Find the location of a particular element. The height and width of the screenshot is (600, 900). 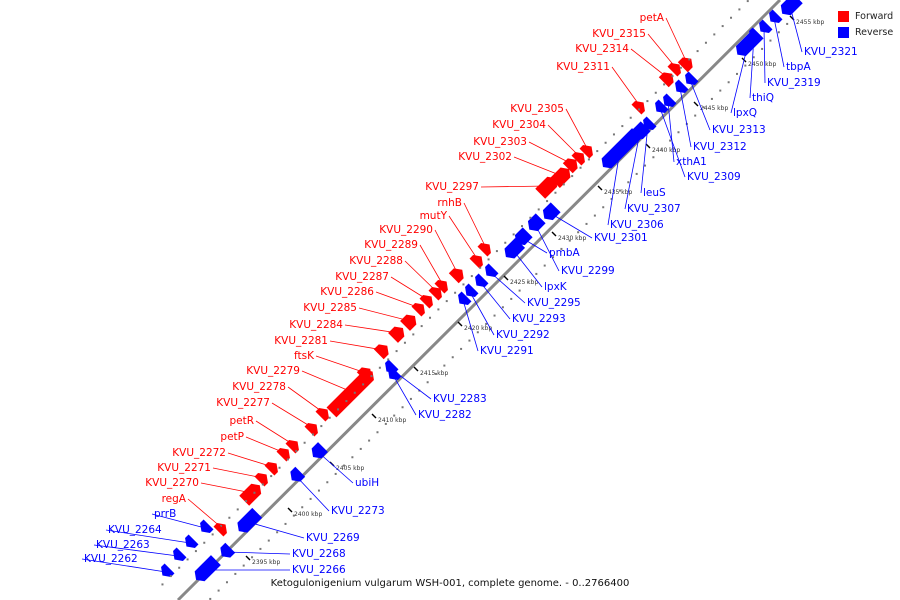

gene-label-KVU_2306: KVU_2306 is located at coordinates (637, 225).